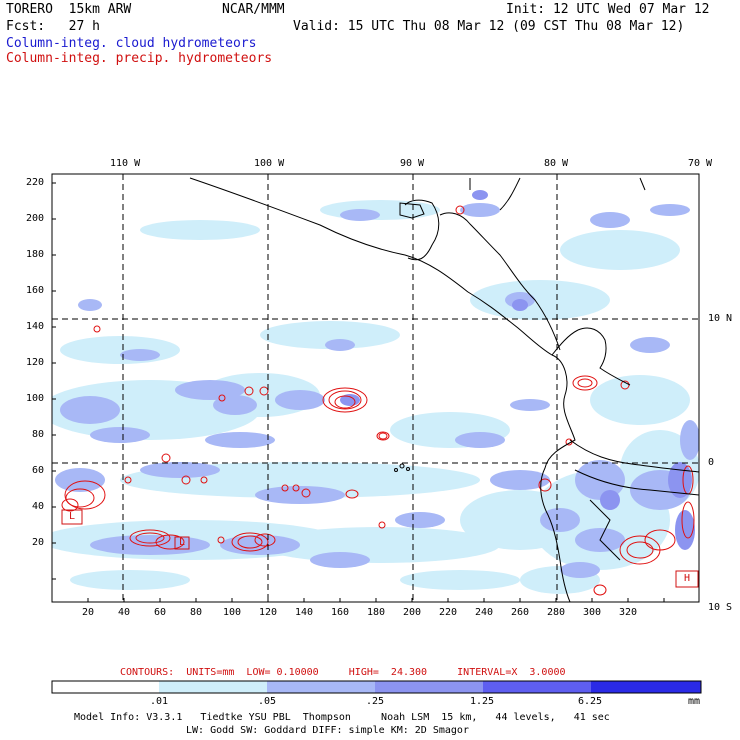 This screenshot has height=740, width=740. What do you see at coordinates (484, 612) in the screenshot?
I see `x-tick-label: 240` at bounding box center [484, 612].